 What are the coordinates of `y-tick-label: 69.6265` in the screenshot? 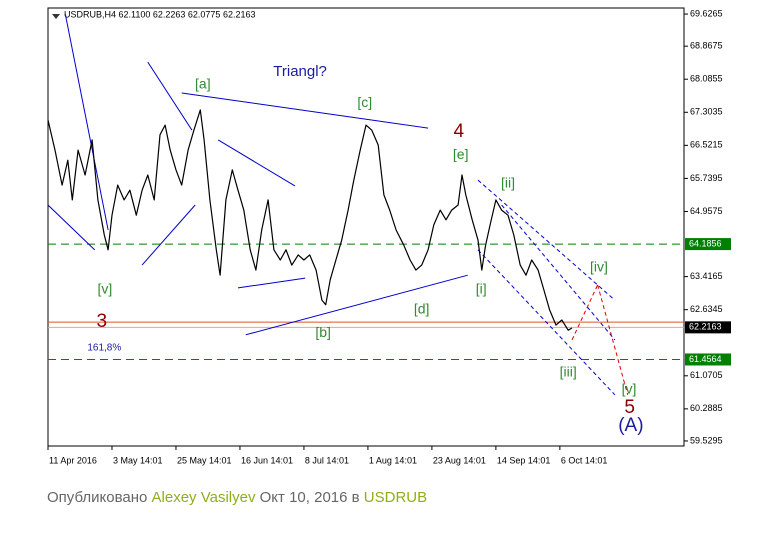 It's located at (706, 13).